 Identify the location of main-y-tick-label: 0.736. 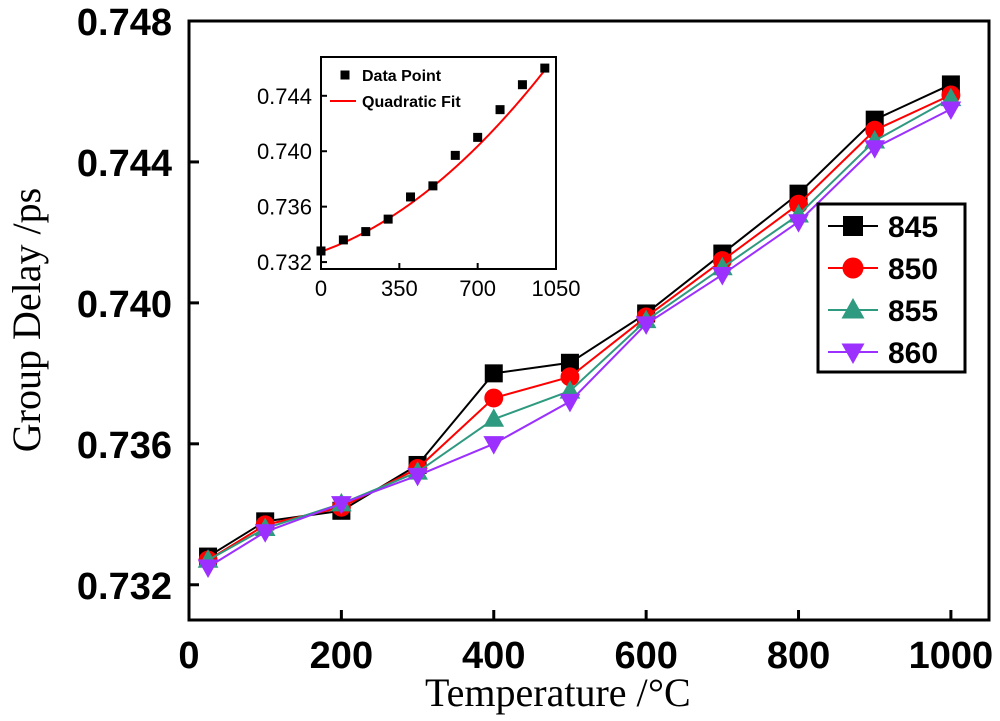
(124, 446).